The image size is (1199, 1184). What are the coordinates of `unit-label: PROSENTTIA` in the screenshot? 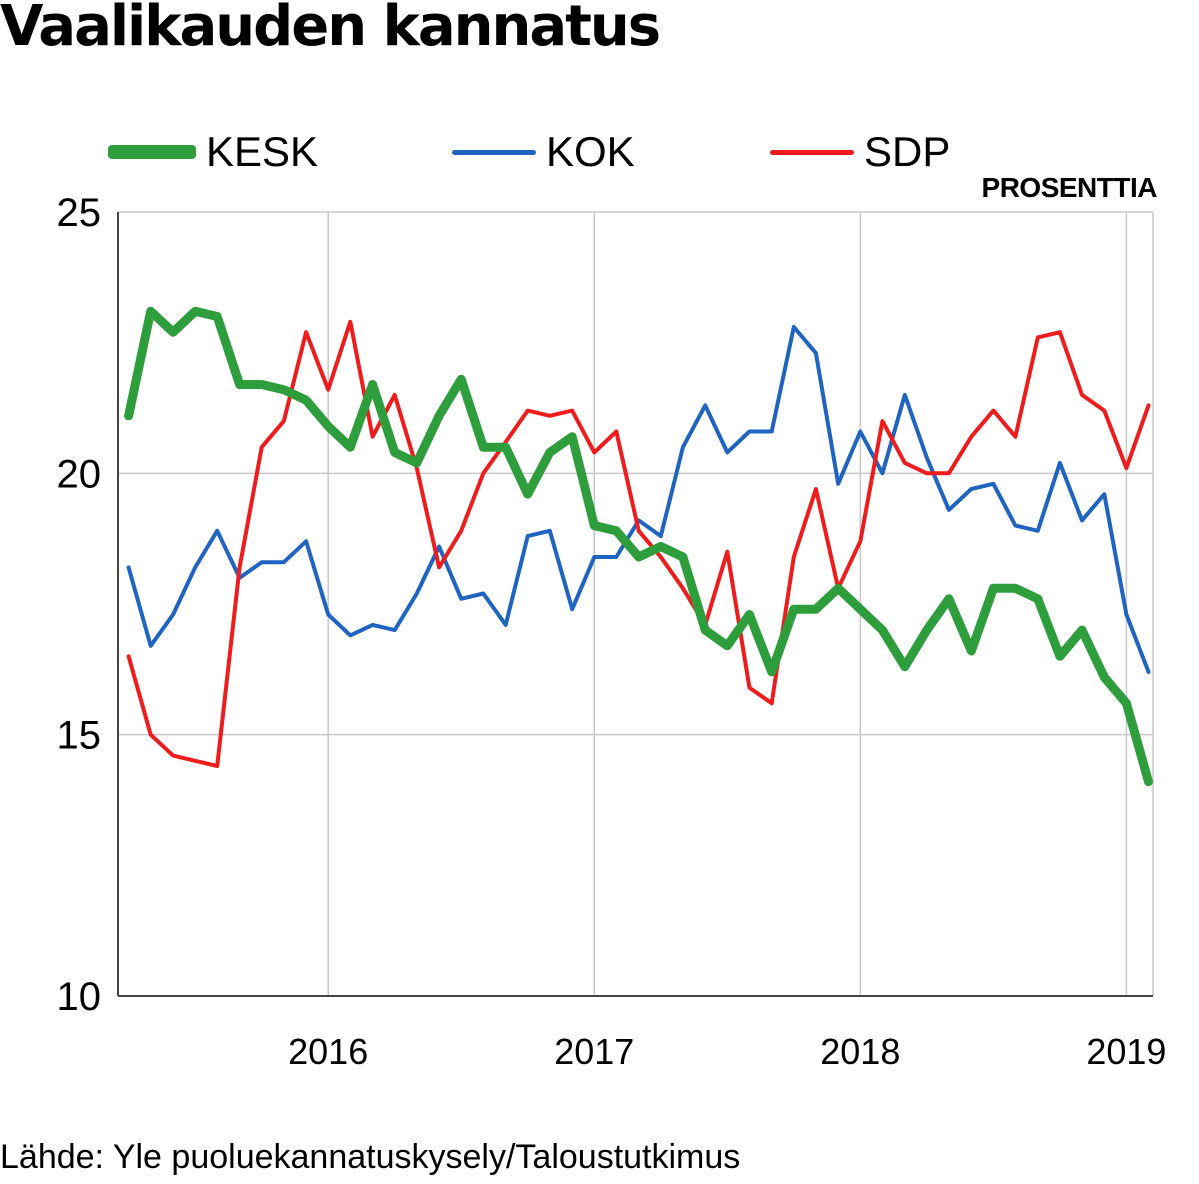 It's located at (1069, 187).